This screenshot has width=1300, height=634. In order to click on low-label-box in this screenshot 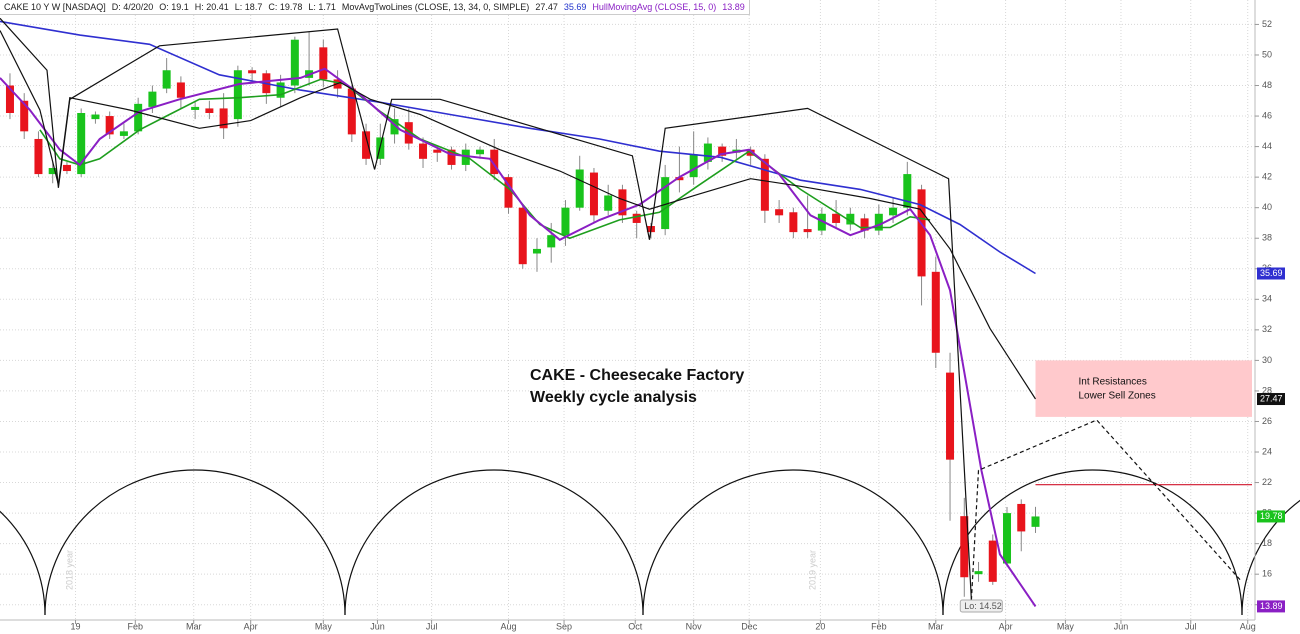, I will do `click(981, 606)`.